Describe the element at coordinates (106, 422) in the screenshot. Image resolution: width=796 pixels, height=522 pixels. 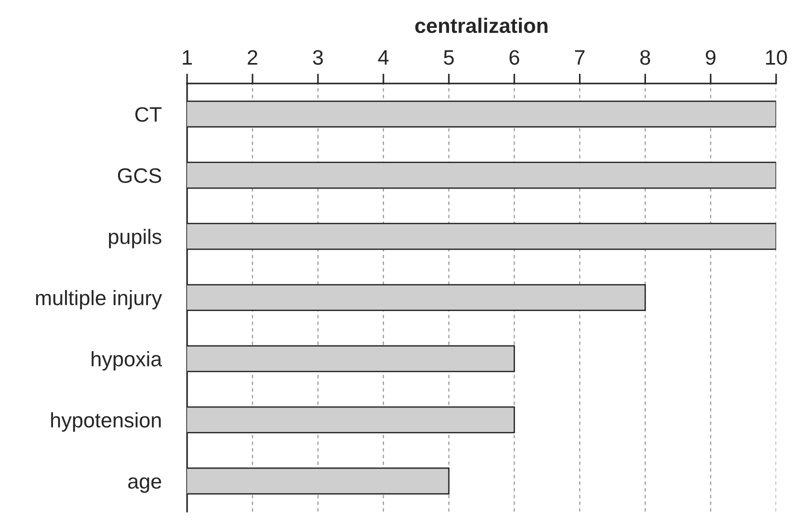
I see `y-tick-label: hypotension` at that location.